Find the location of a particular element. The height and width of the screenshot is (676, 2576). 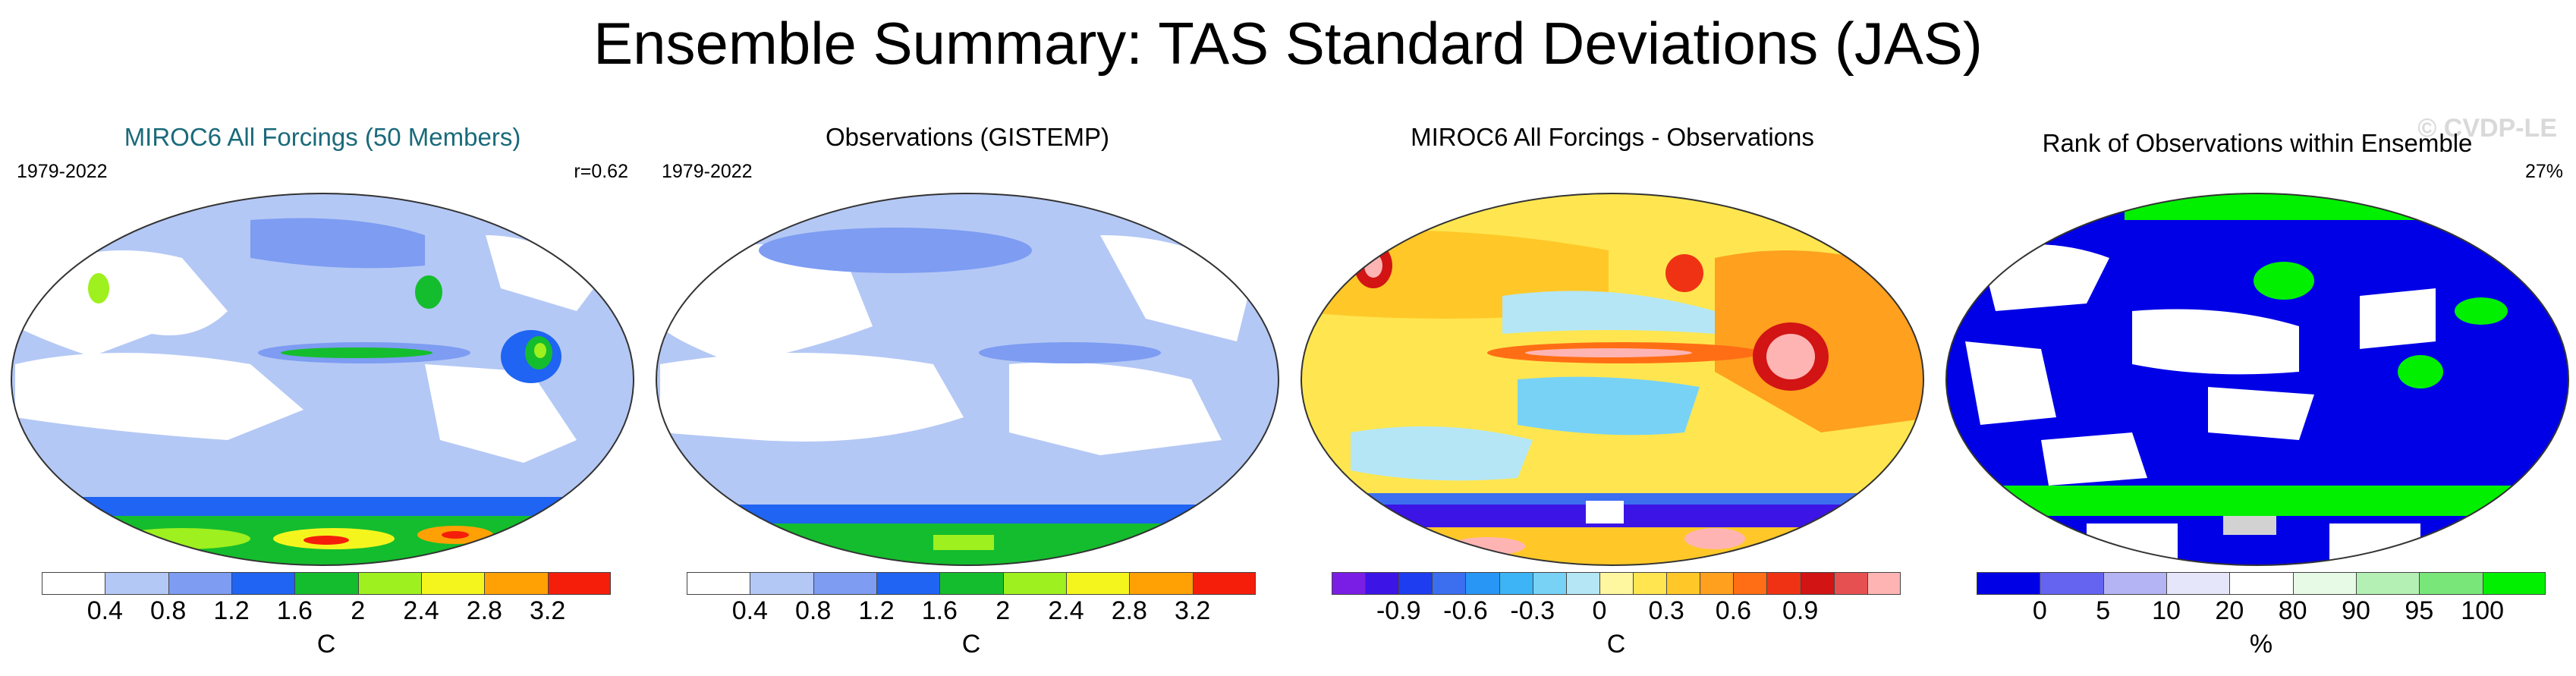

antarctic-max is located at coordinates (182, 538).